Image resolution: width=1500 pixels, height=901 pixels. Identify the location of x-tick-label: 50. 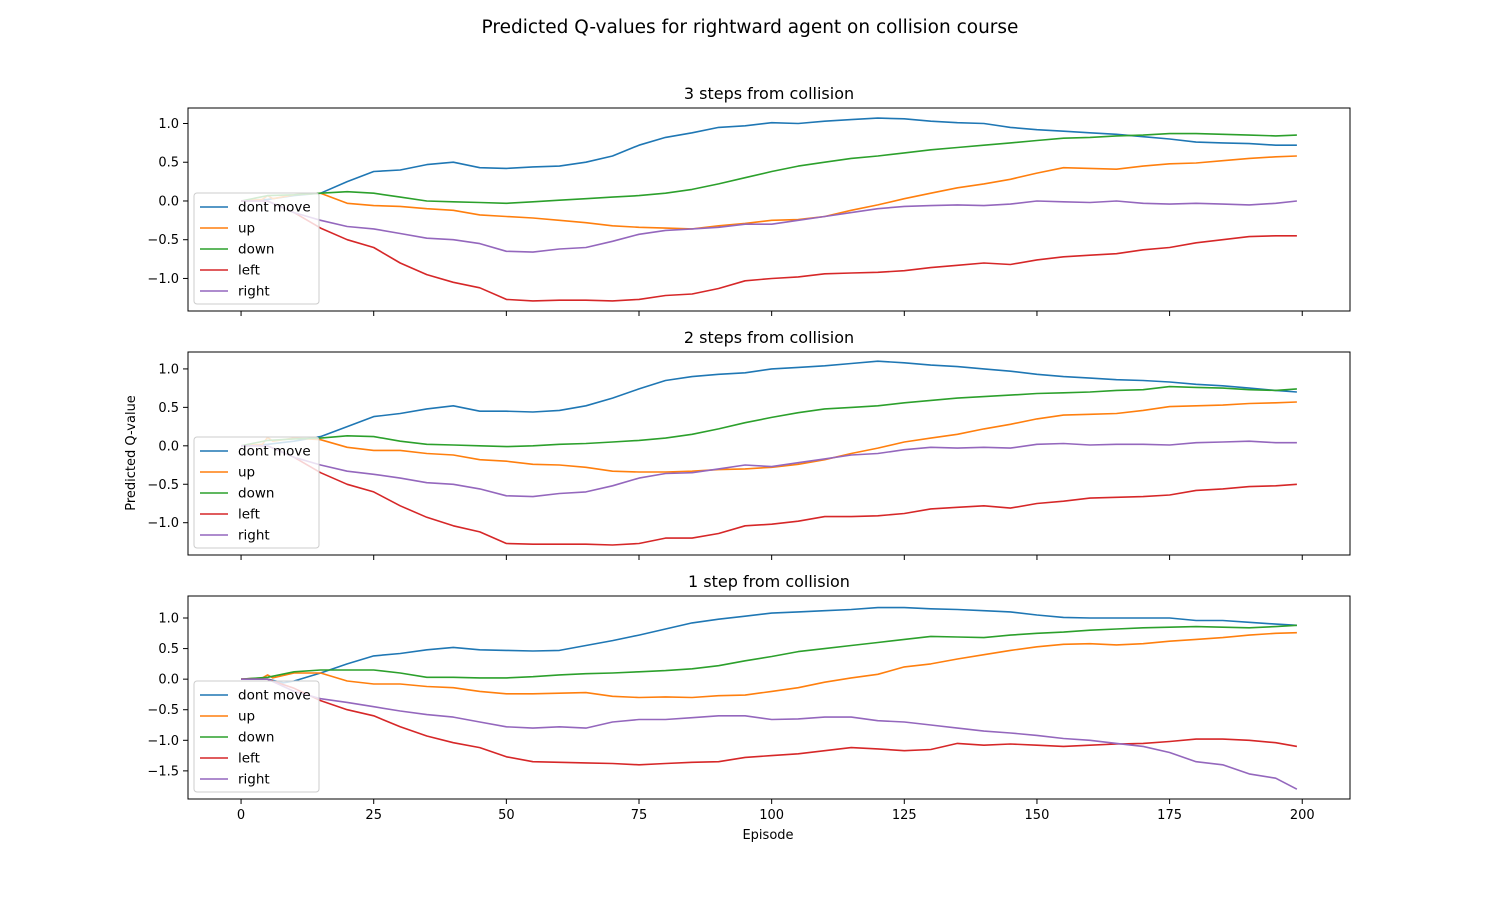
(506, 815).